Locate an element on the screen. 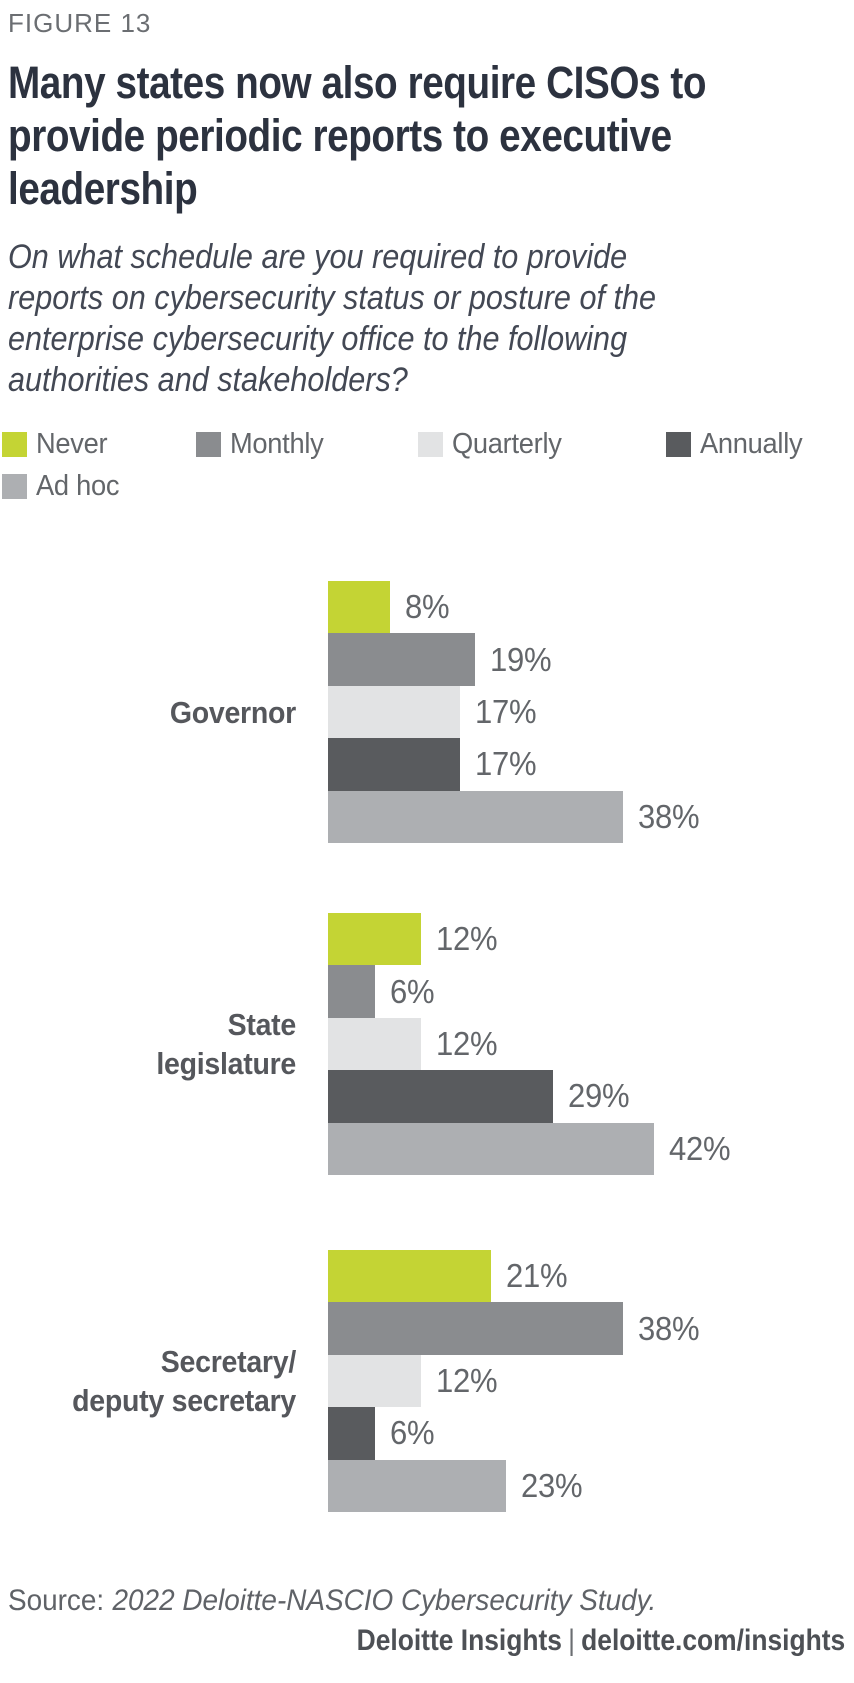 The image size is (854, 1683). legend-item-annually: Annually is located at coordinates (737, 444).